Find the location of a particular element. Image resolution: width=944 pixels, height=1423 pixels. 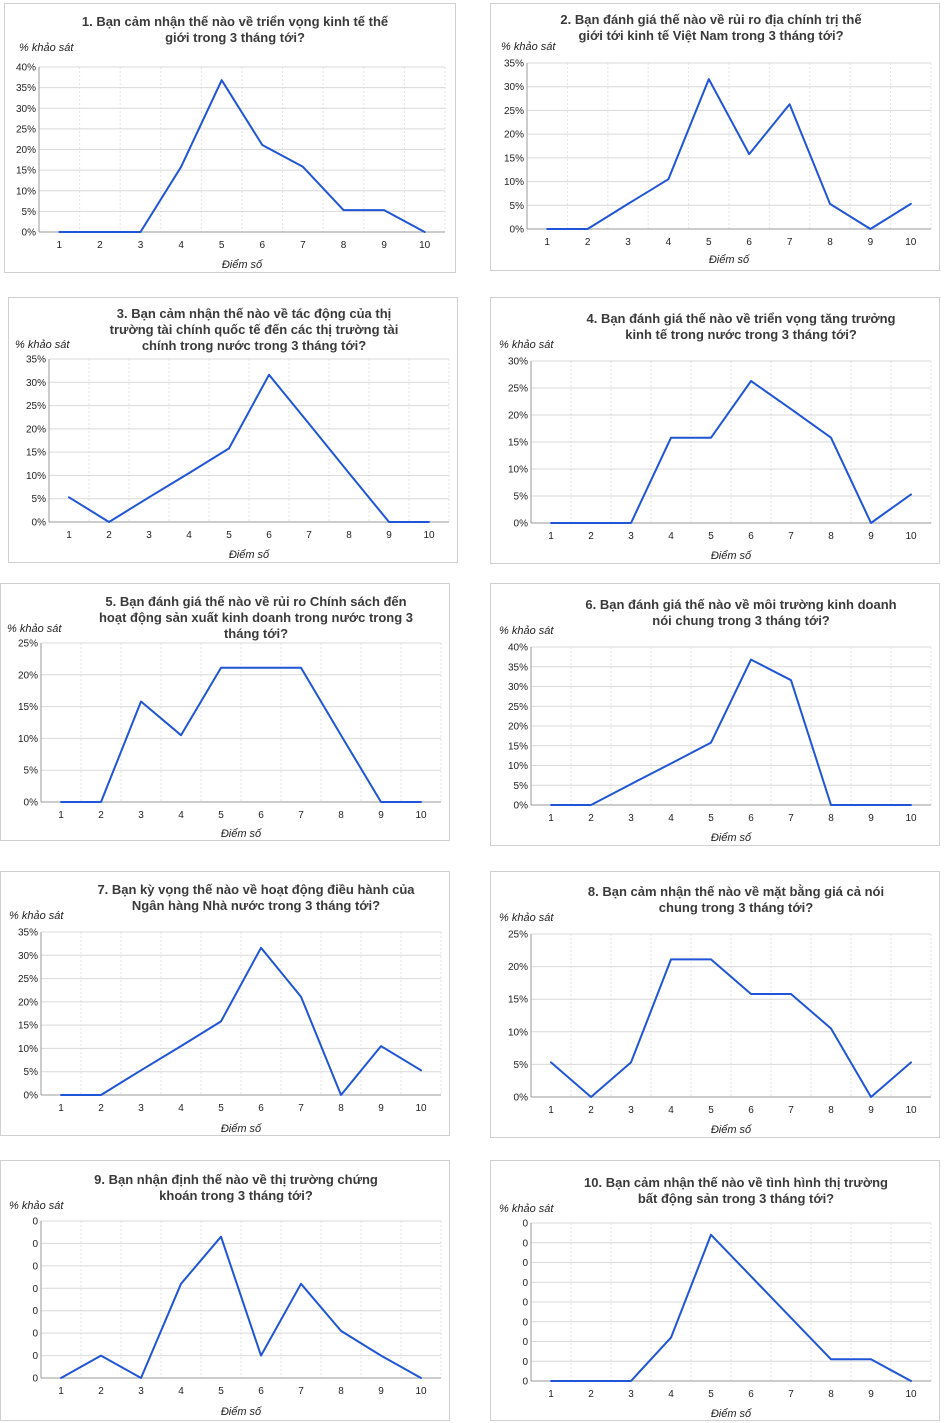

chart-title-line: Ngân hàng Nhà nước trong 3 tháng tới? is located at coordinates (256, 905).